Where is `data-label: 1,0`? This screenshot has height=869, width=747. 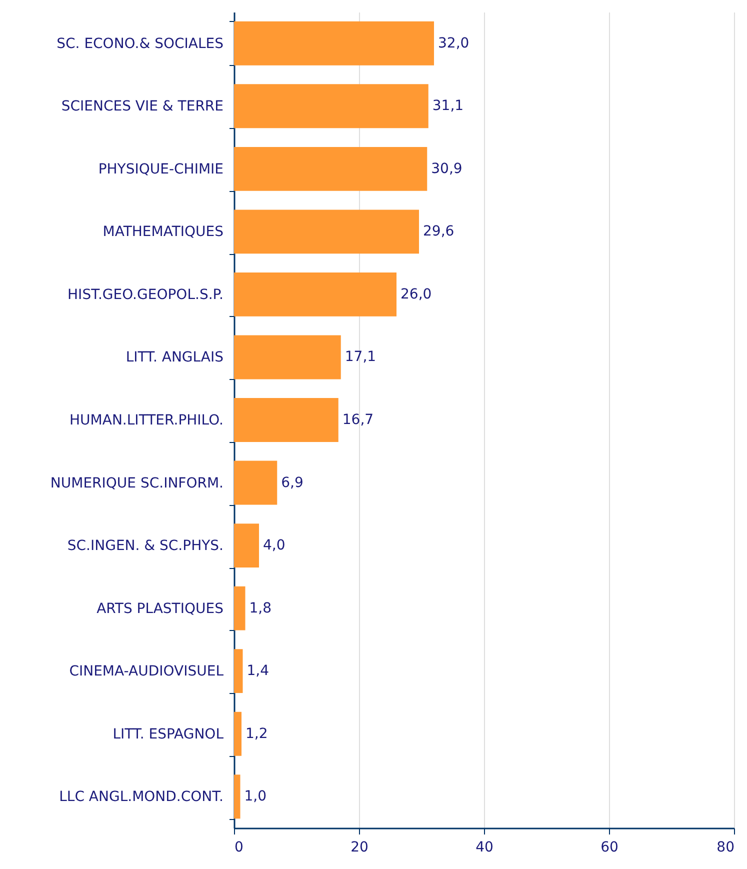 data-label: 1,0 is located at coordinates (255, 796).